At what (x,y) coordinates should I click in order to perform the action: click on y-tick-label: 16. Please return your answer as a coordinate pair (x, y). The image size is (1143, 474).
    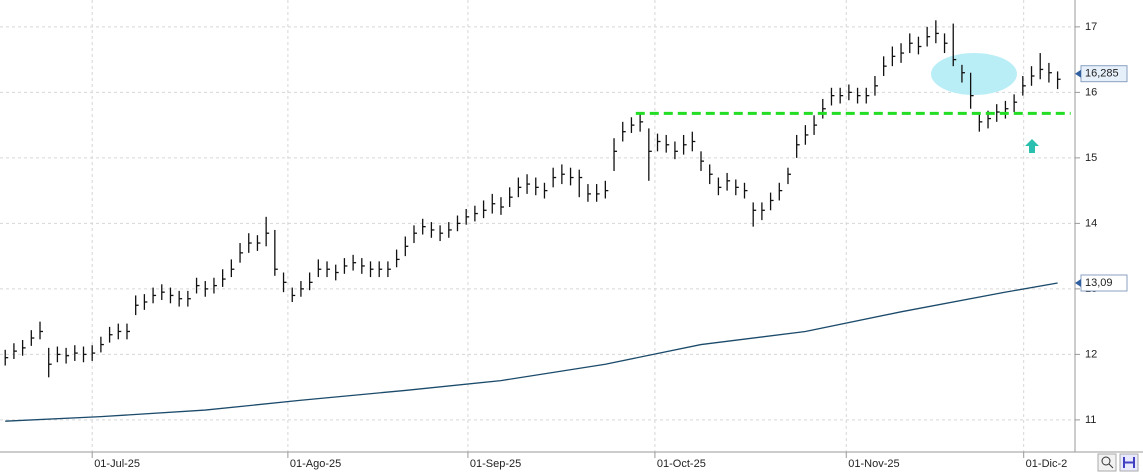
    Looking at the image, I should click on (1091, 92).